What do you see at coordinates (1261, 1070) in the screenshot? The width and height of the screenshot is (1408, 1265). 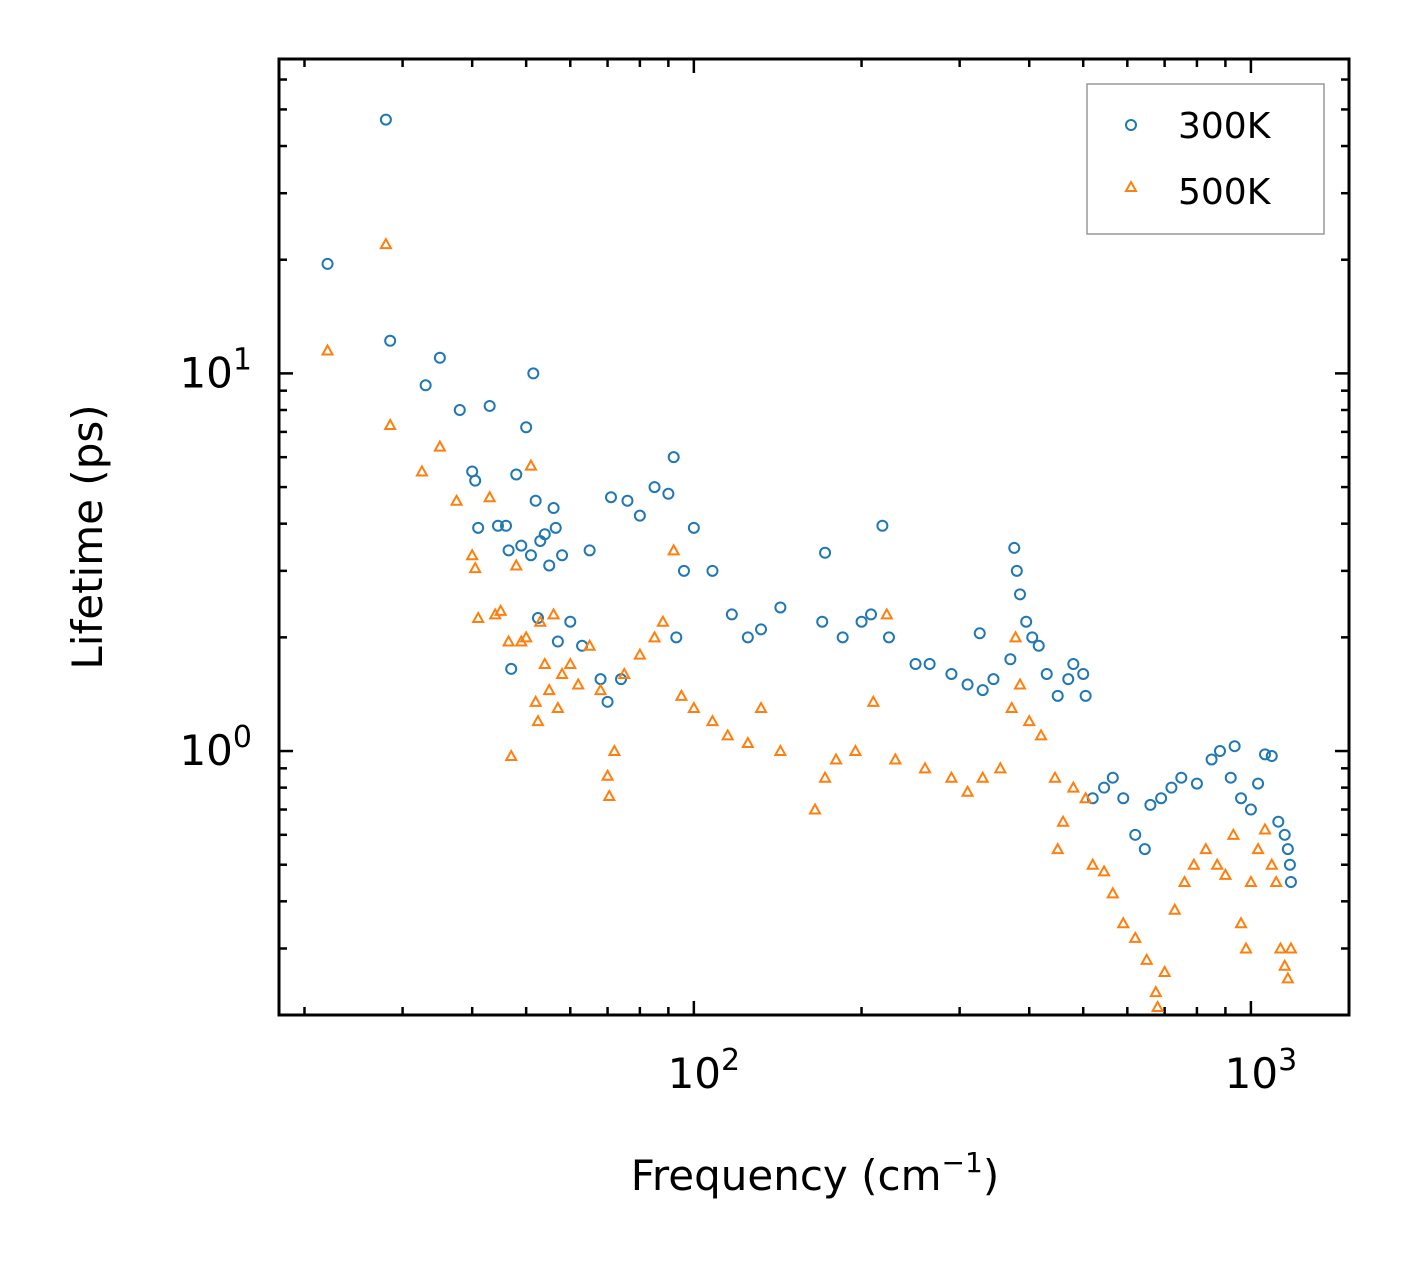 I see `x-tick-label: 103` at bounding box center [1261, 1070].